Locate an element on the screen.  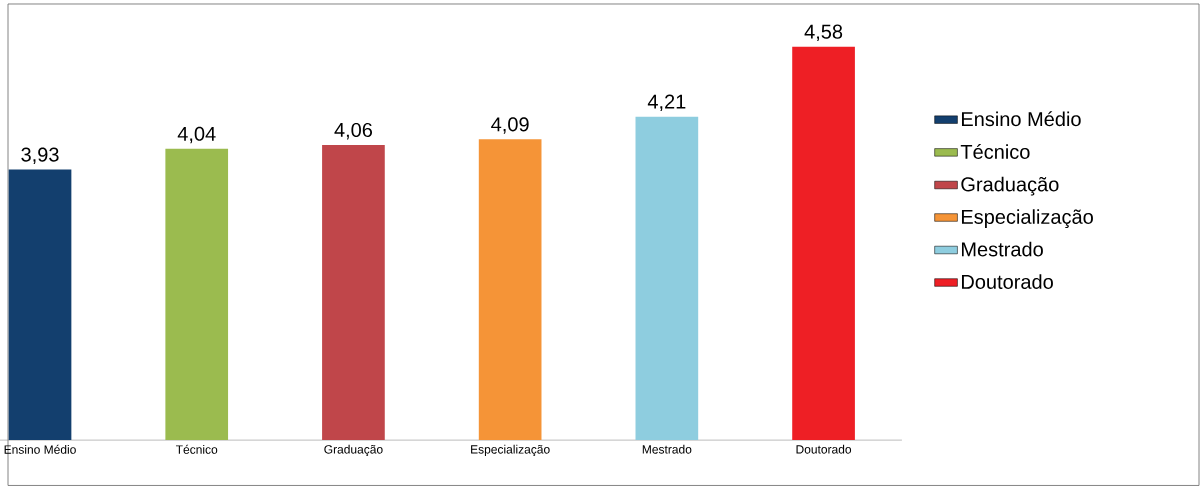
legend-label: Graduação is located at coordinates (1010, 186).